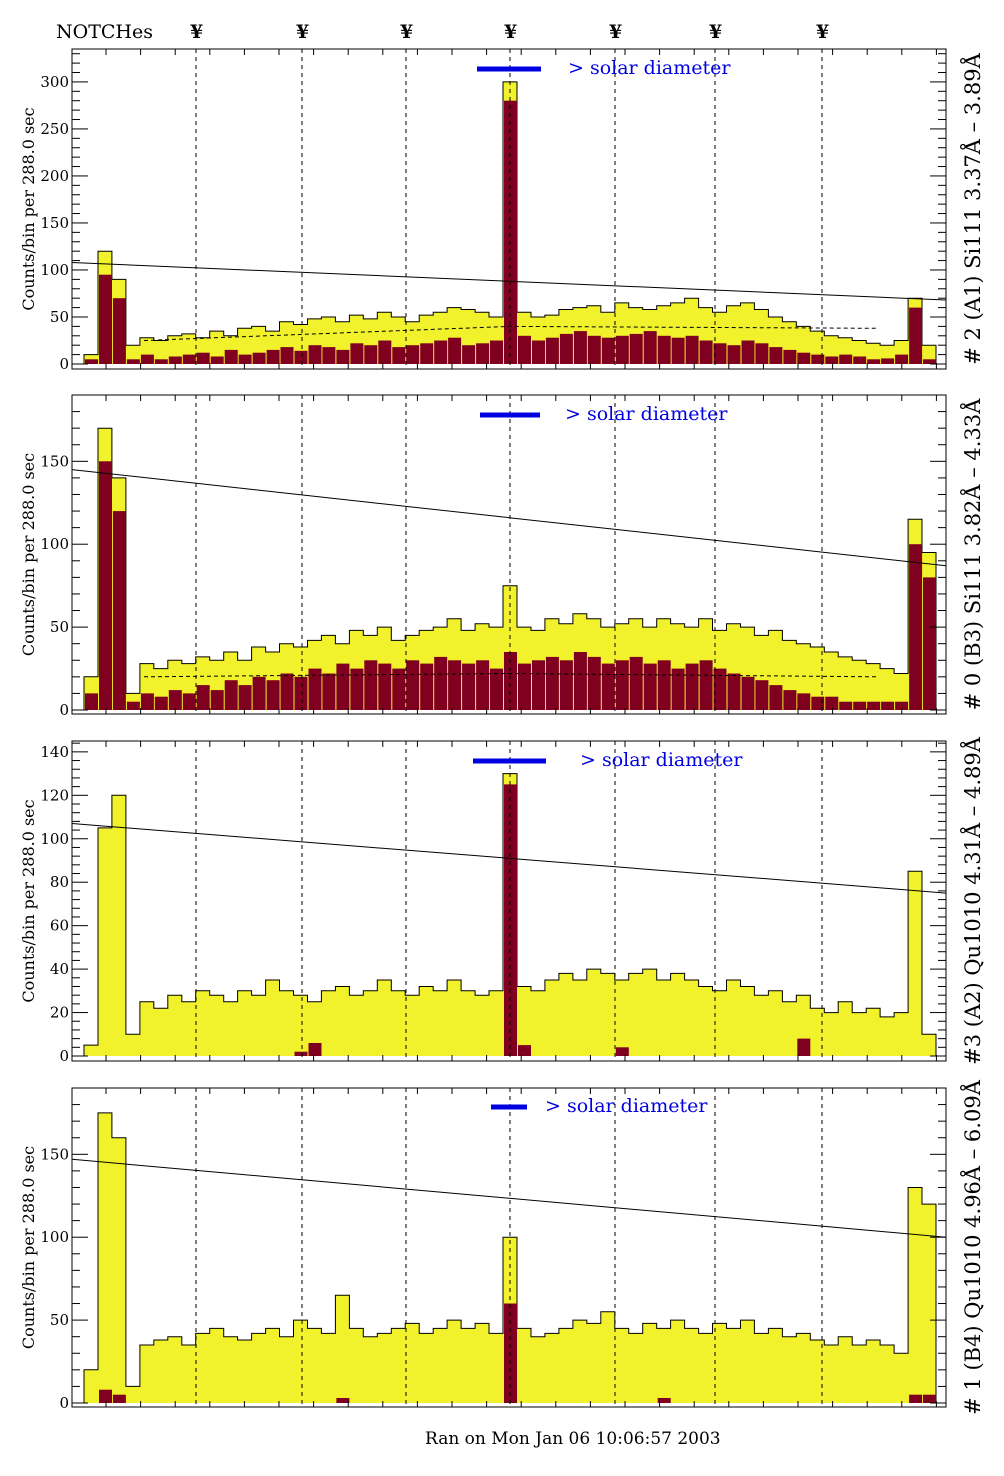 The width and height of the screenshot is (1004, 1476). I want to click on background-level-line, so click(510, 333).